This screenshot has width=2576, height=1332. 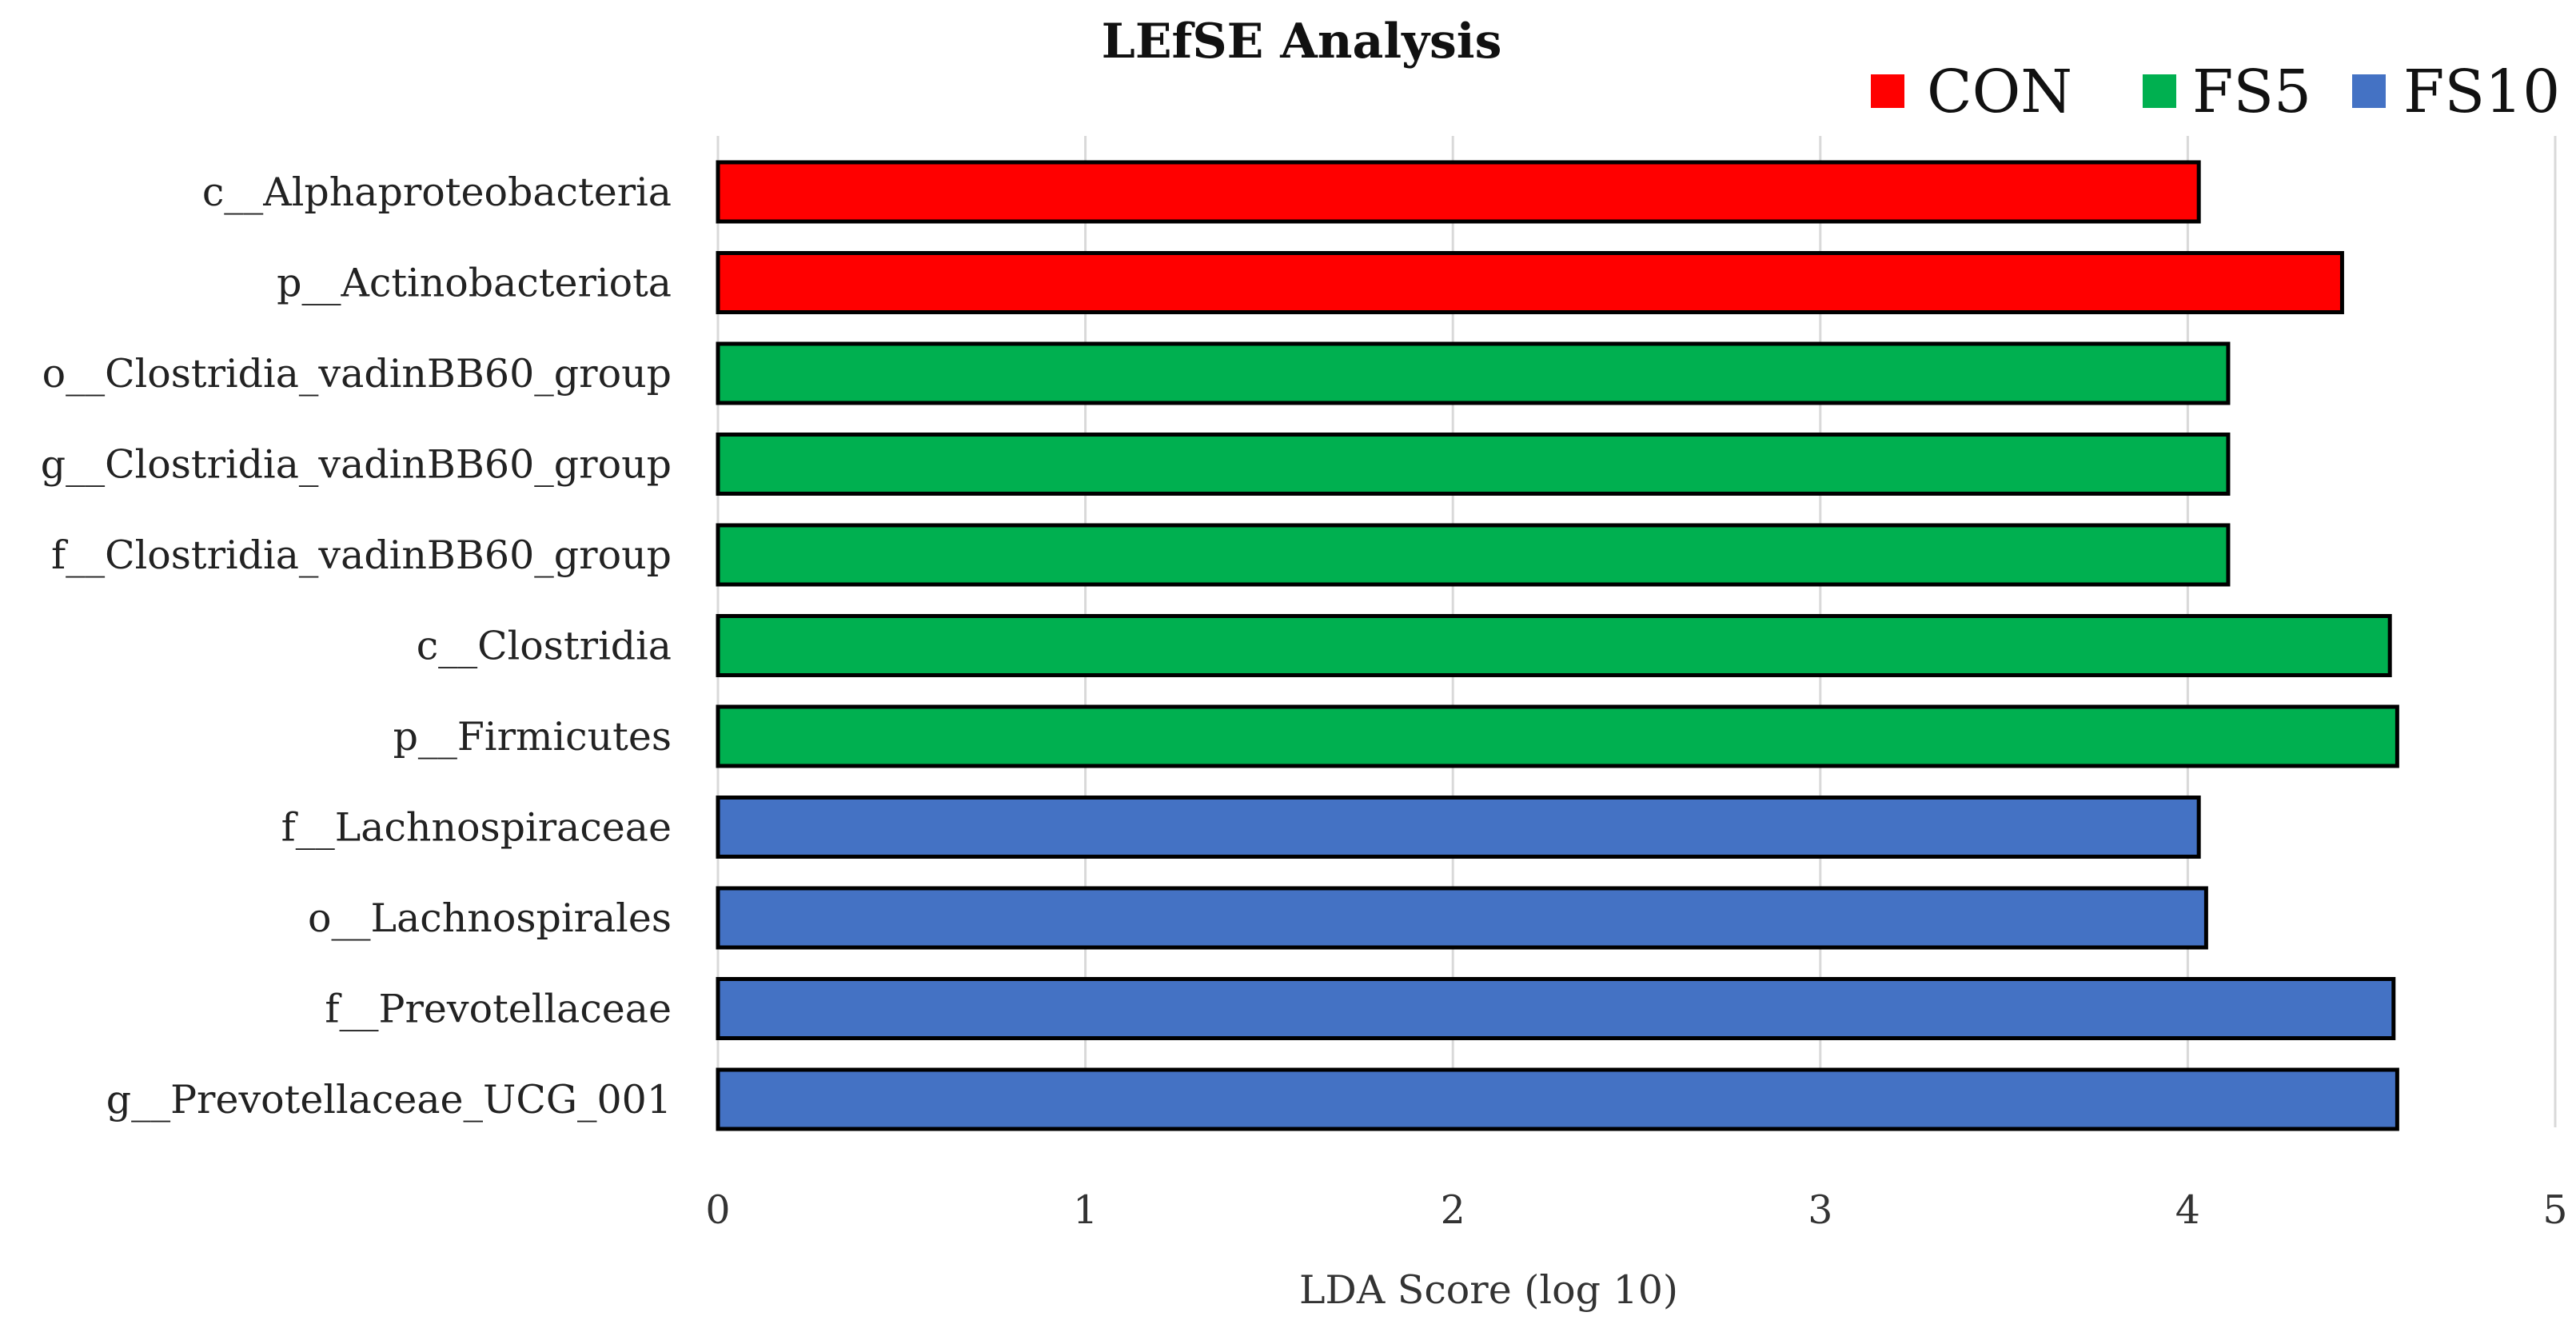 What do you see at coordinates (2187, 1210) in the screenshot?
I see `x-tick-label: 4` at bounding box center [2187, 1210].